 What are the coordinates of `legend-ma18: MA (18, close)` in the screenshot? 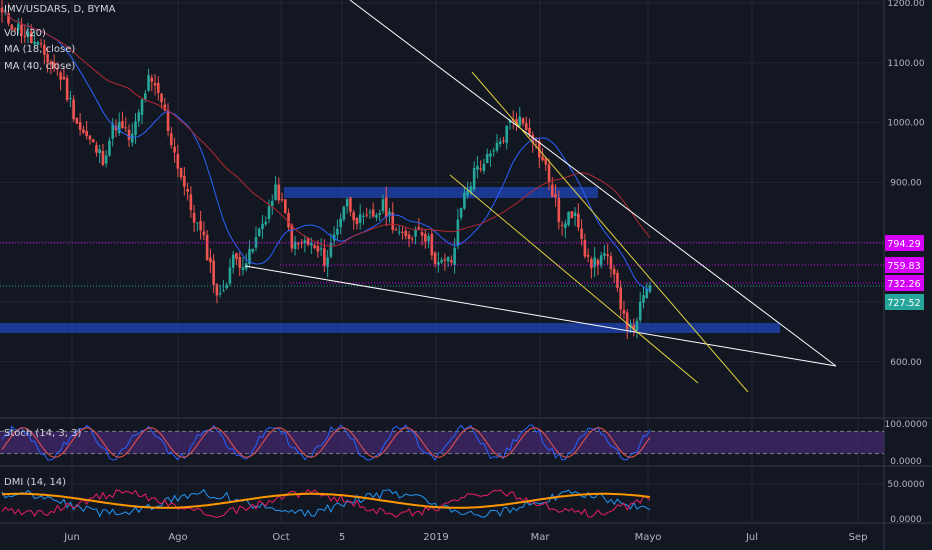 It's located at (40, 49).